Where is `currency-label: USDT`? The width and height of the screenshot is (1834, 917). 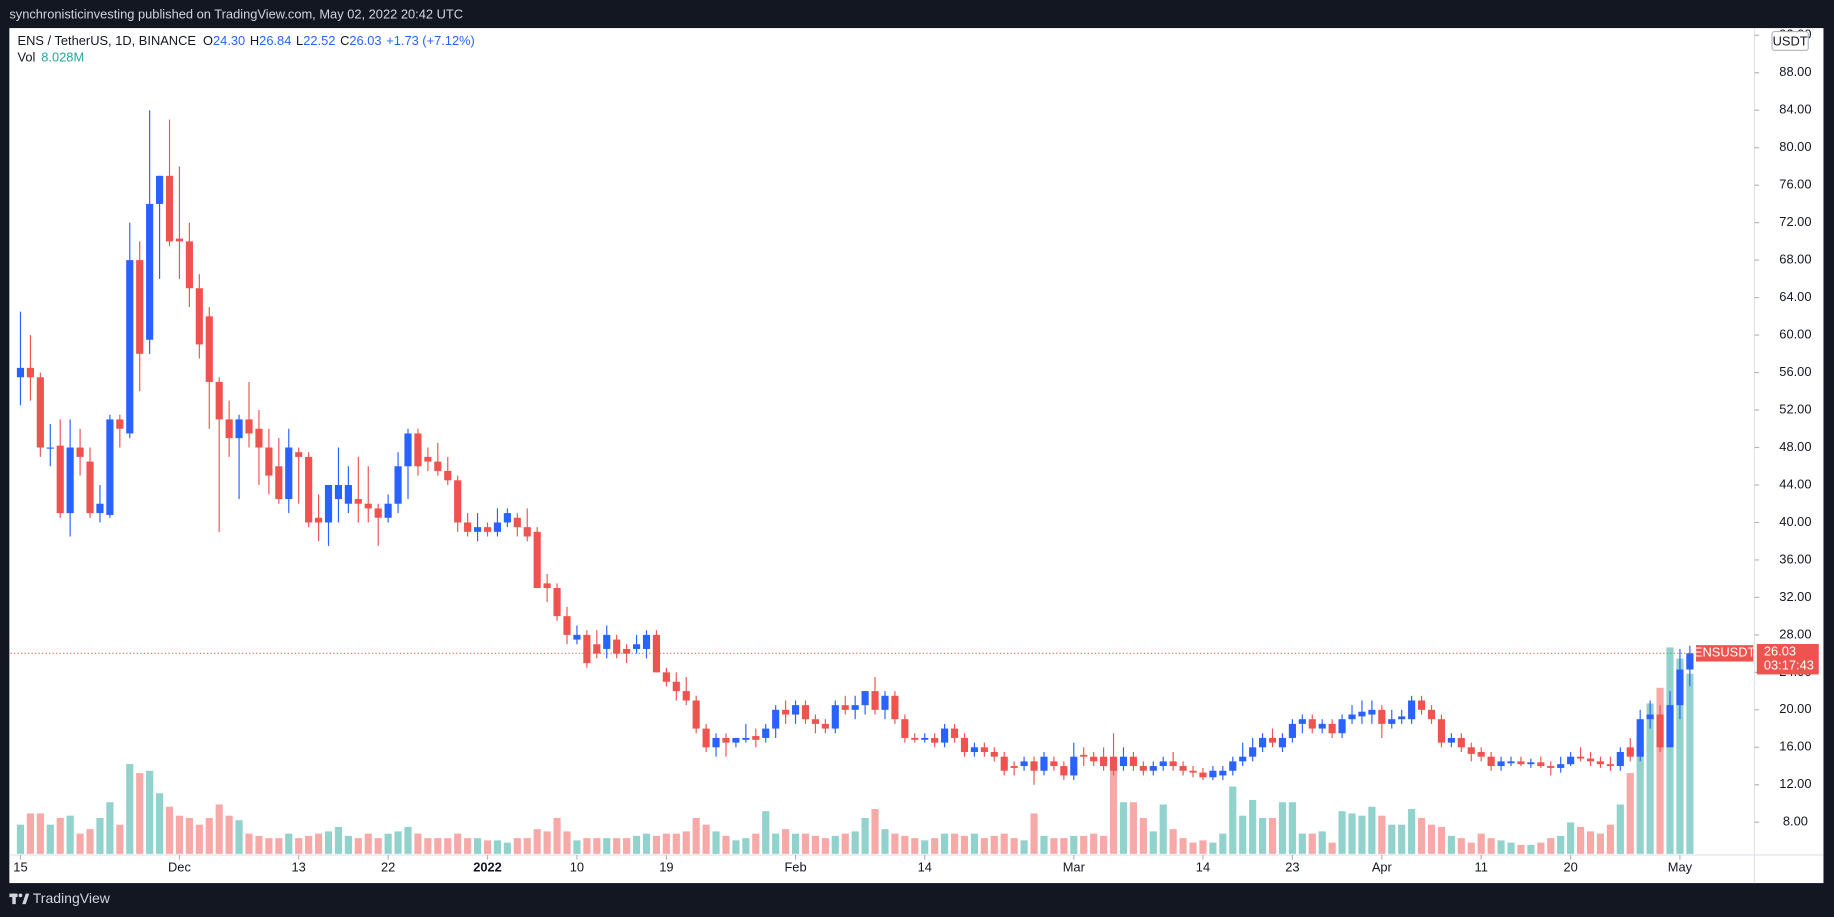
currency-label: USDT is located at coordinates (1790, 40).